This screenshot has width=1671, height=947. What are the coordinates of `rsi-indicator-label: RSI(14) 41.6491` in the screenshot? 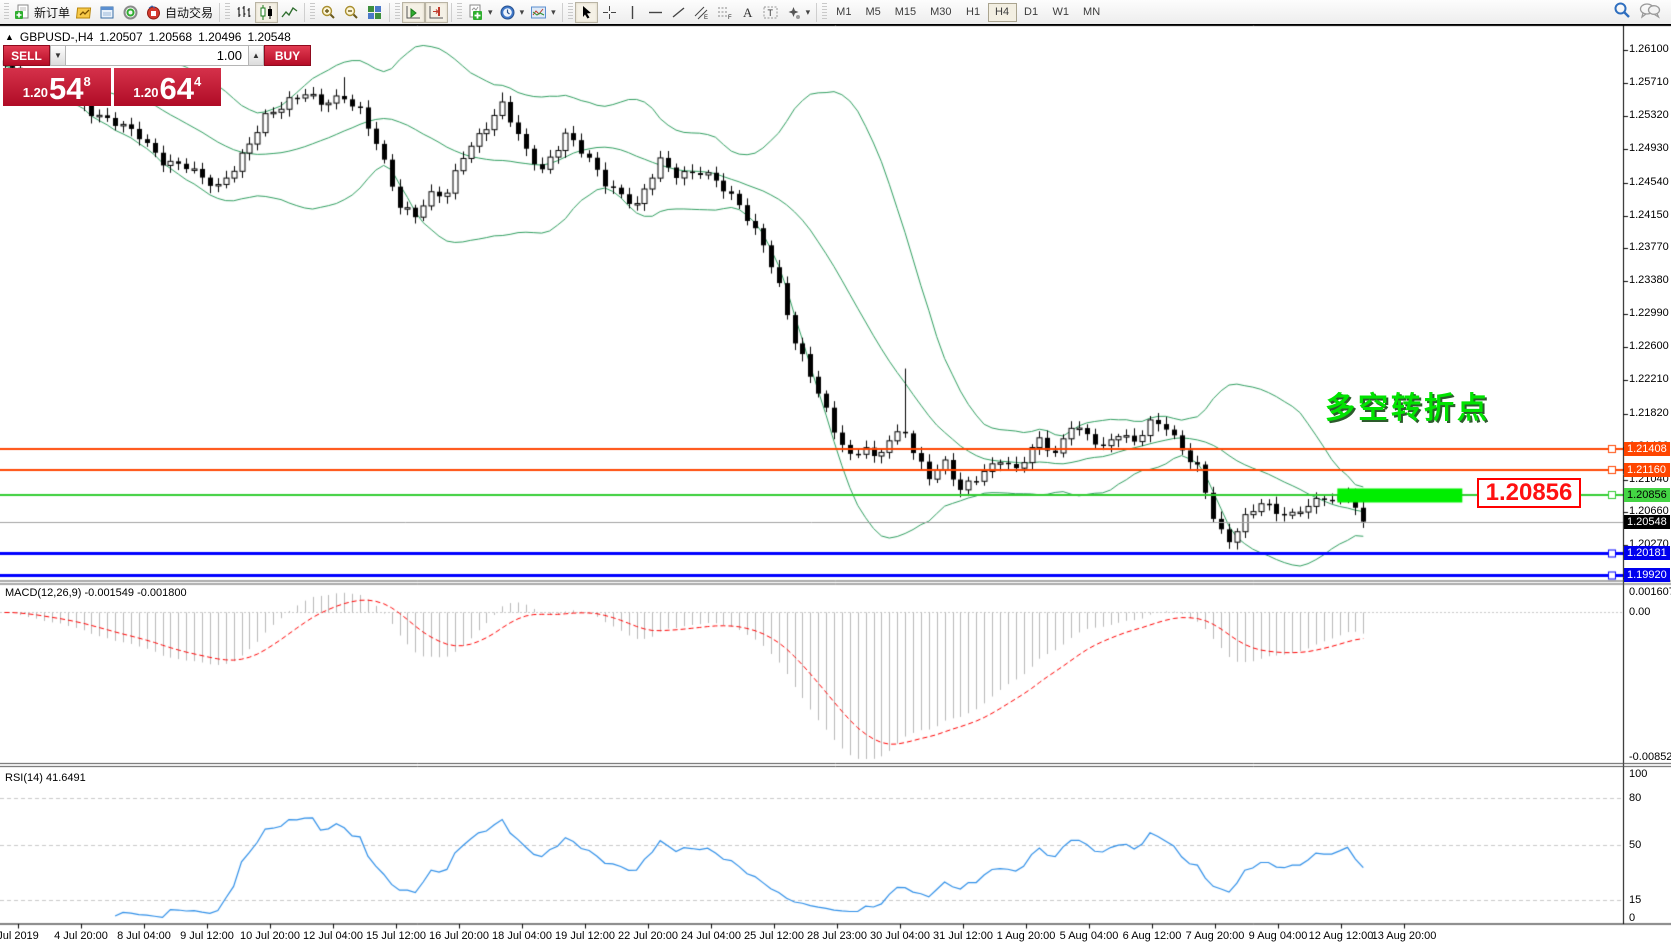 It's located at (45, 778).